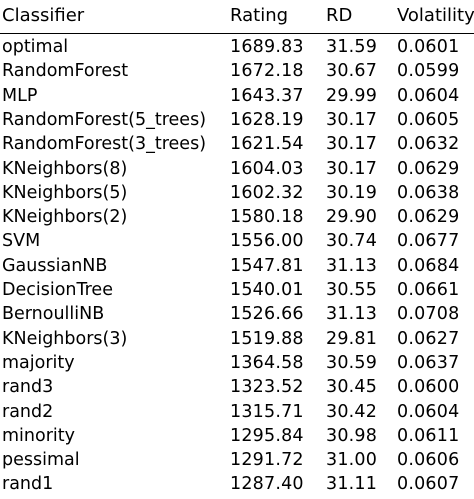 This screenshot has width=474, height=499. I want to click on table-row: GaussianNB 1547.81 31.13 0.0684, so click(237, 266).